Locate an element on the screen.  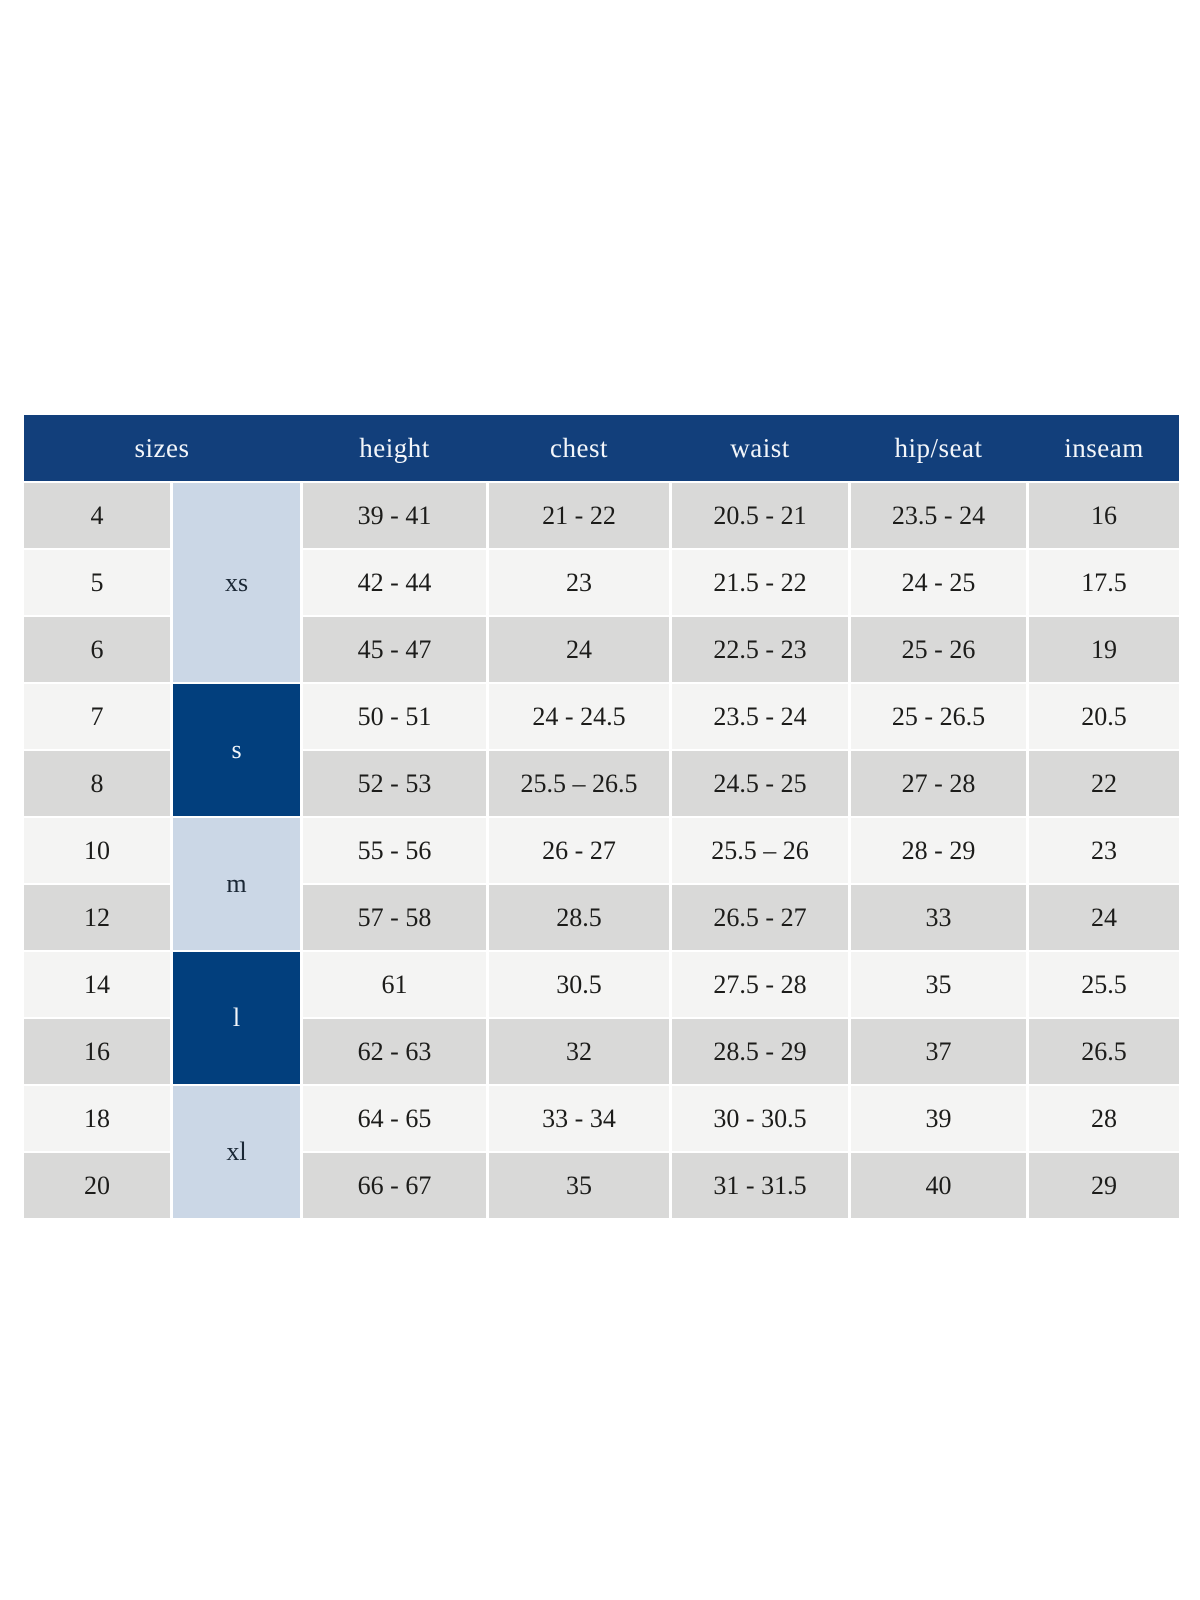
size-group-cell-l: l is located at coordinates (236, 1018).